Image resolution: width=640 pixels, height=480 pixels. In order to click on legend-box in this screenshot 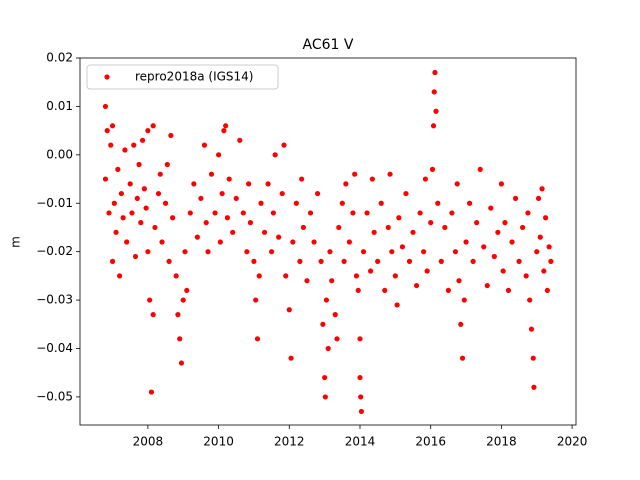, I will do `click(182, 77)`.